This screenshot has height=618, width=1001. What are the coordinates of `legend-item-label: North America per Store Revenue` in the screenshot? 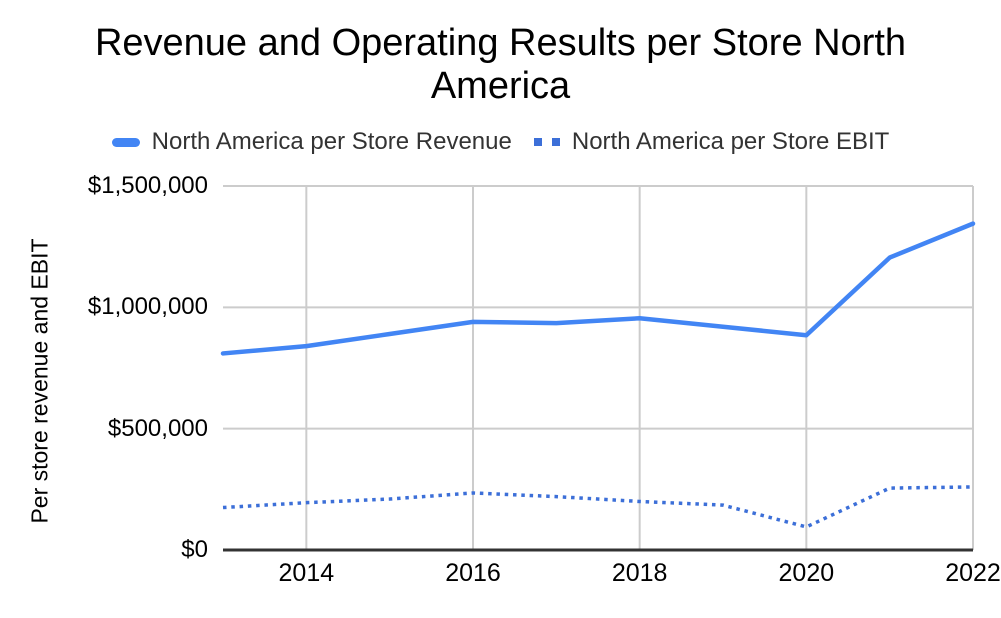 It's located at (331, 141).